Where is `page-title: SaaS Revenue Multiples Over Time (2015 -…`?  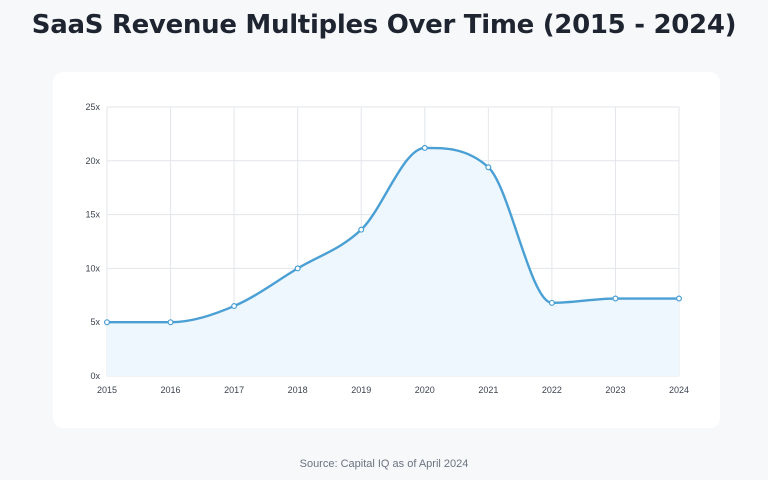 page-title: SaaS Revenue Multiples Over Time (2015 -… is located at coordinates (384, 25).